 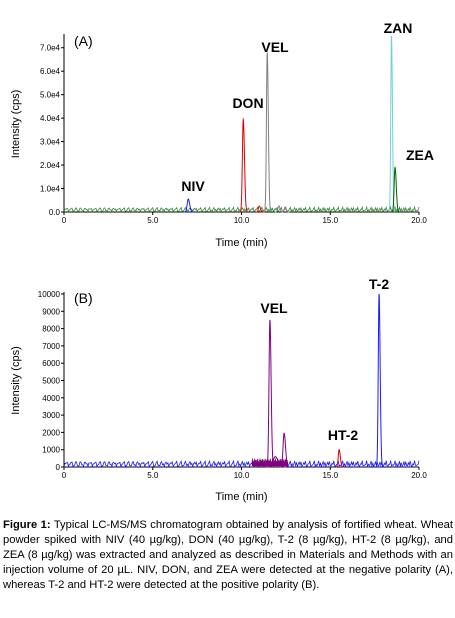 What do you see at coordinates (55, 212) in the screenshot?
I see `y-tick-label: 0.0` at bounding box center [55, 212].